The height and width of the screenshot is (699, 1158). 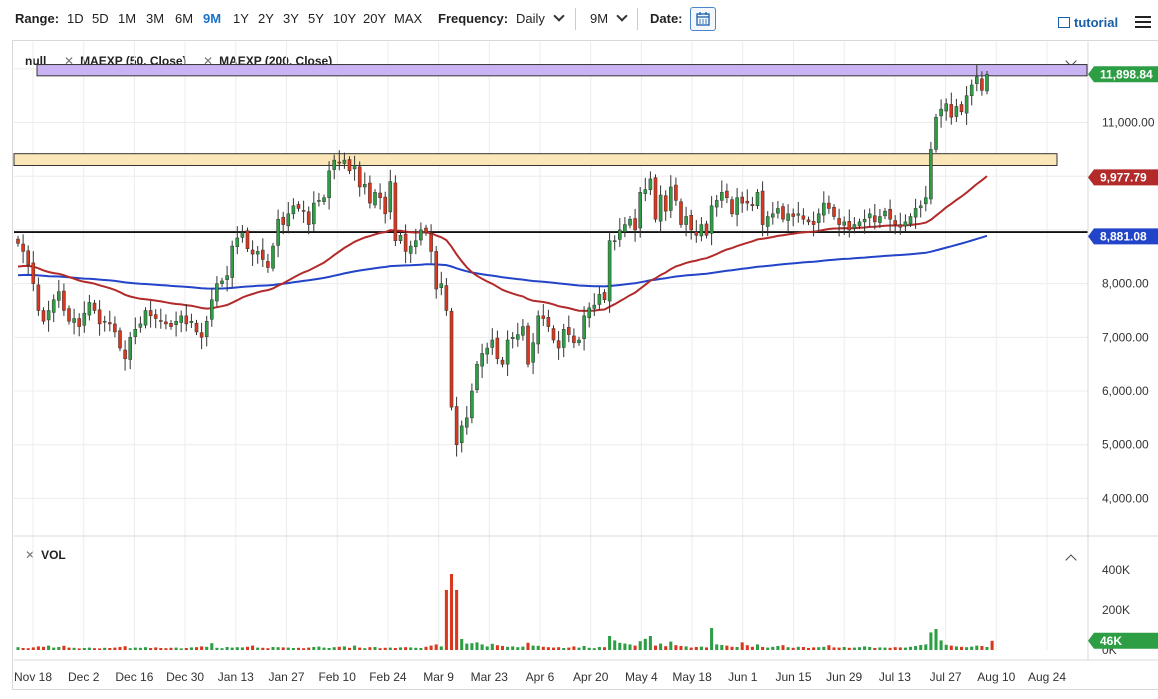 What do you see at coordinates (291, 18) in the screenshot?
I see `range-button-3y: 3Y` at bounding box center [291, 18].